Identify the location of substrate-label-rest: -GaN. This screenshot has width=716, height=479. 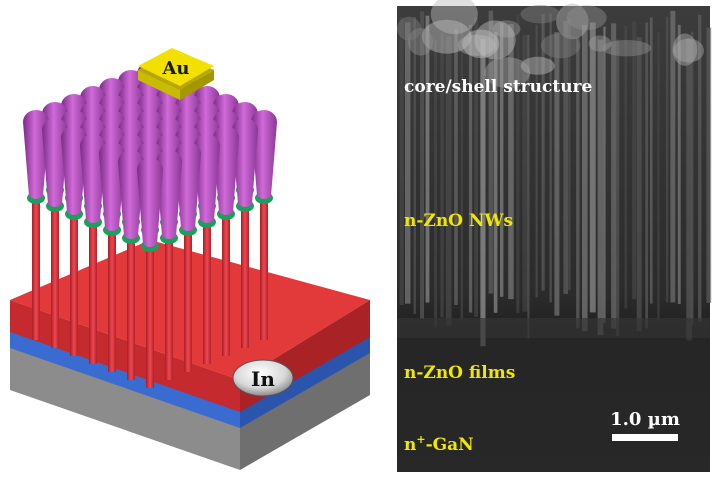
(450, 445).